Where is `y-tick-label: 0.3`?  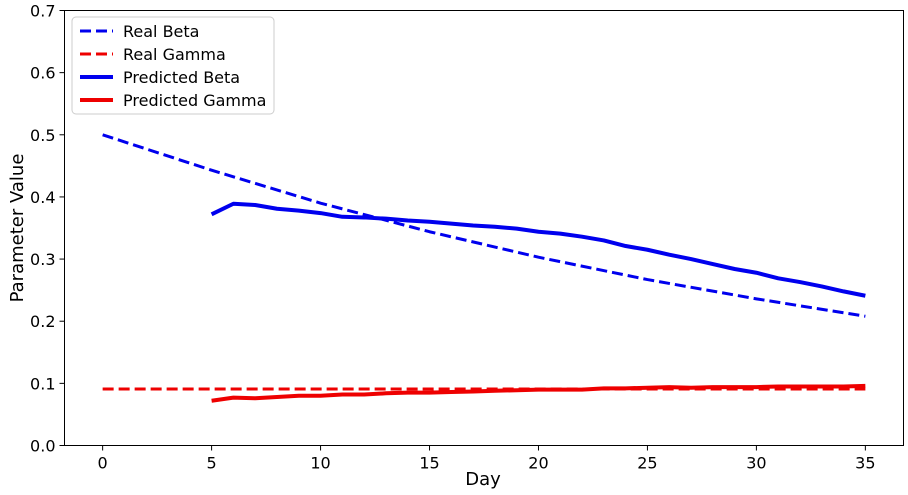
y-tick-label: 0.3 is located at coordinates (42, 259).